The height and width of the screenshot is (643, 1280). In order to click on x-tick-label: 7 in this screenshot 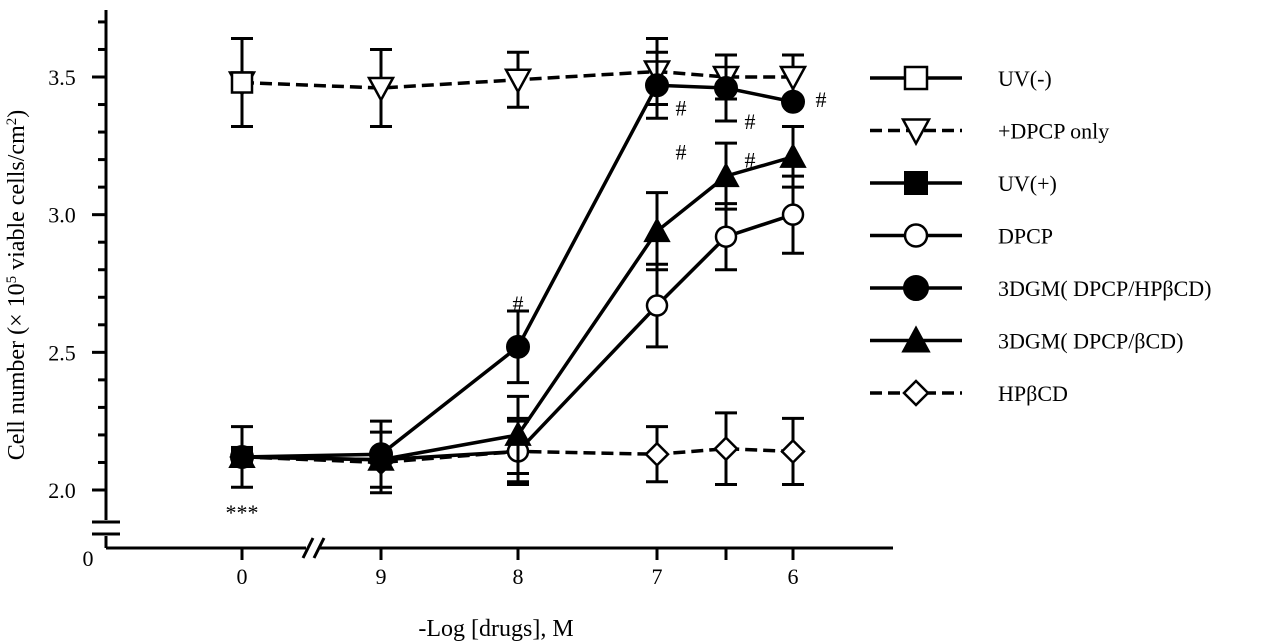, I will do `click(657, 576)`.